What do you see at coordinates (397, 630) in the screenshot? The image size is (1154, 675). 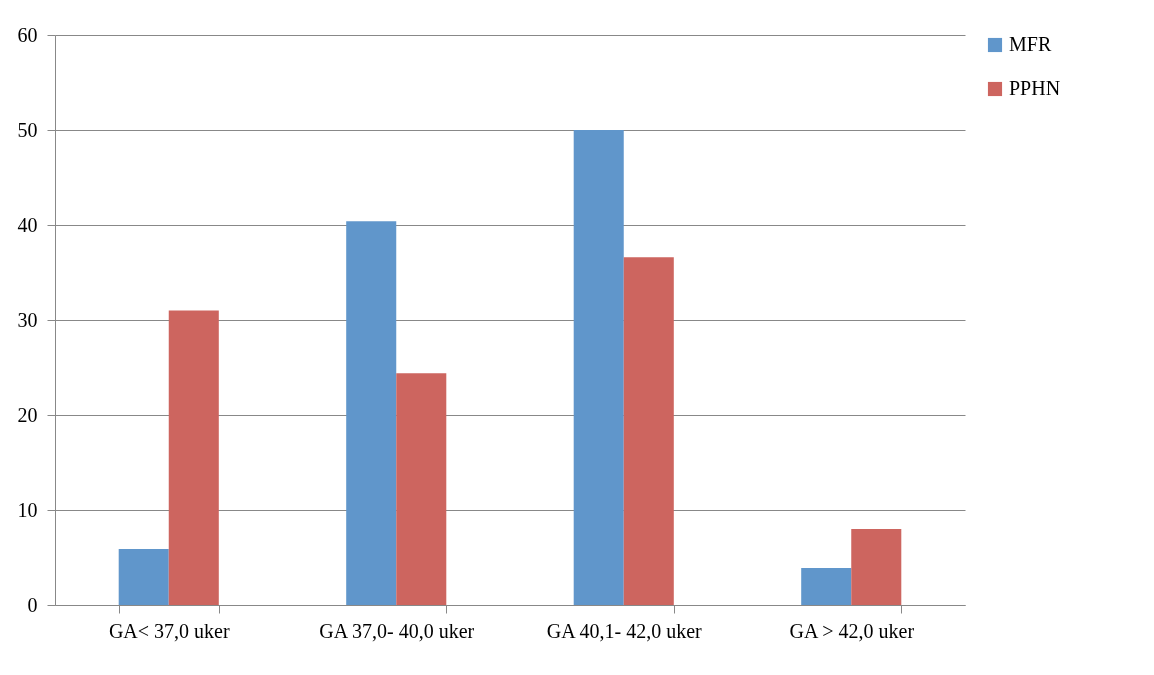 I see `x-tick-label: GA 37,0- 40,0 uker` at bounding box center [397, 630].